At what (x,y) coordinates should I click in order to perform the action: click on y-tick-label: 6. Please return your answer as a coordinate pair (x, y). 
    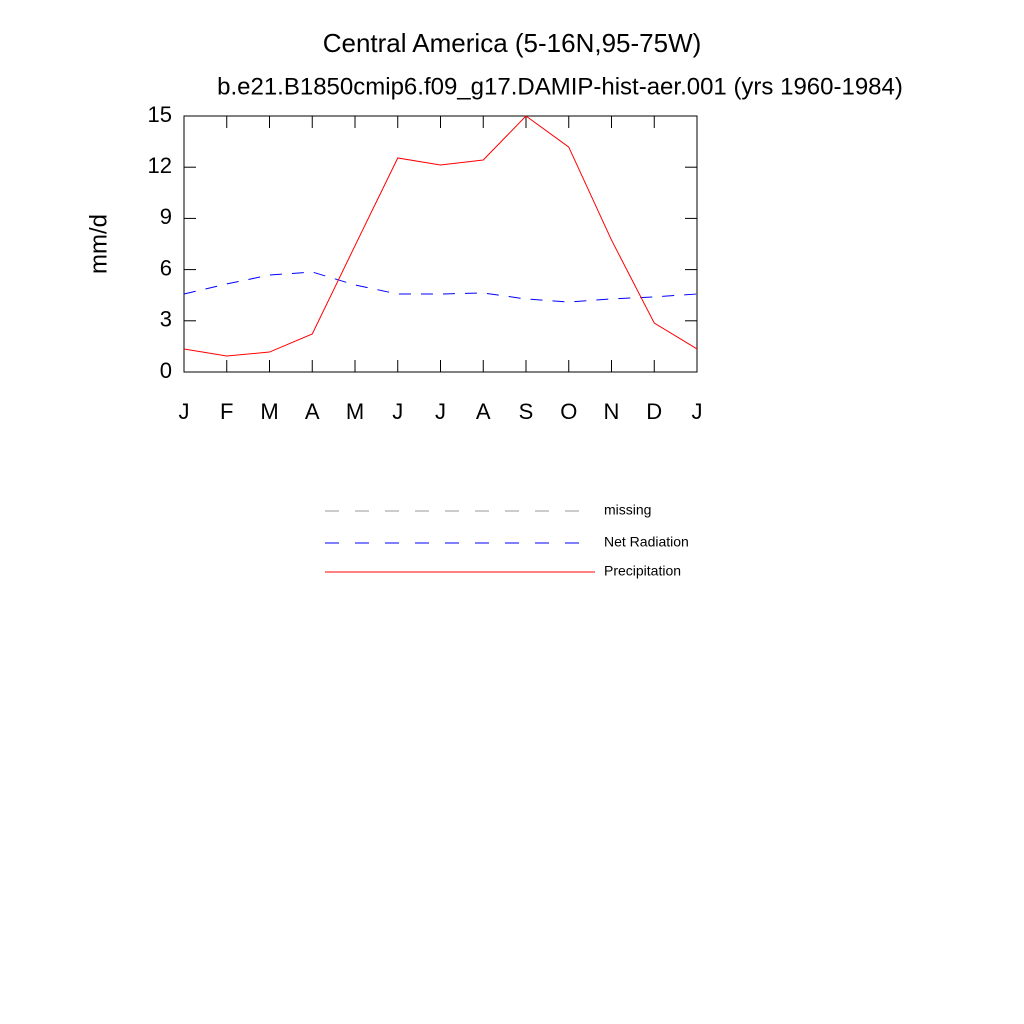
    Looking at the image, I should click on (166, 267).